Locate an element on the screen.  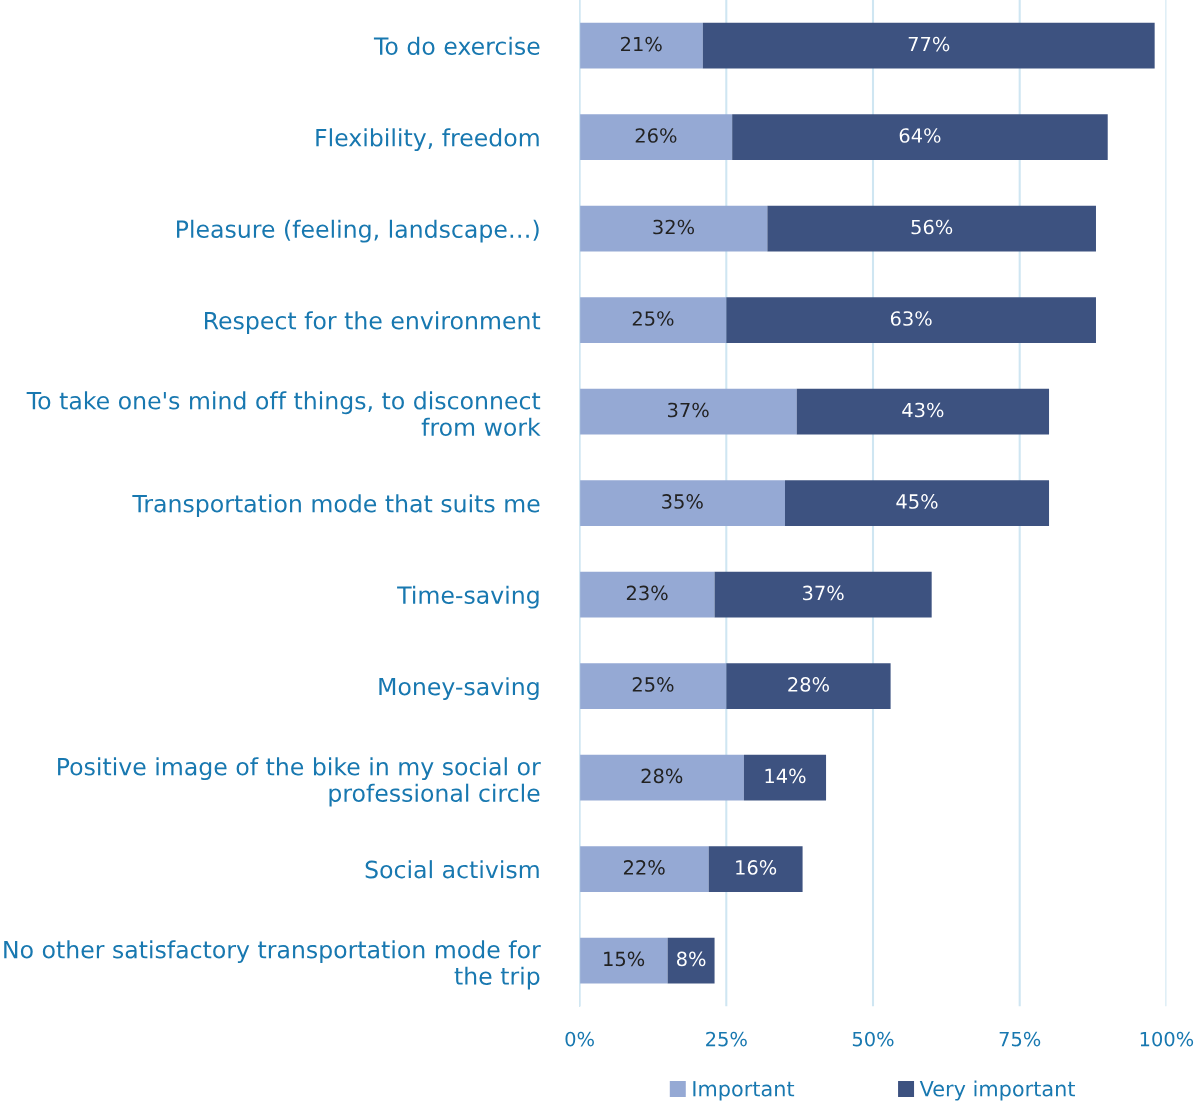
legend-label: Very important is located at coordinates (997, 1090).